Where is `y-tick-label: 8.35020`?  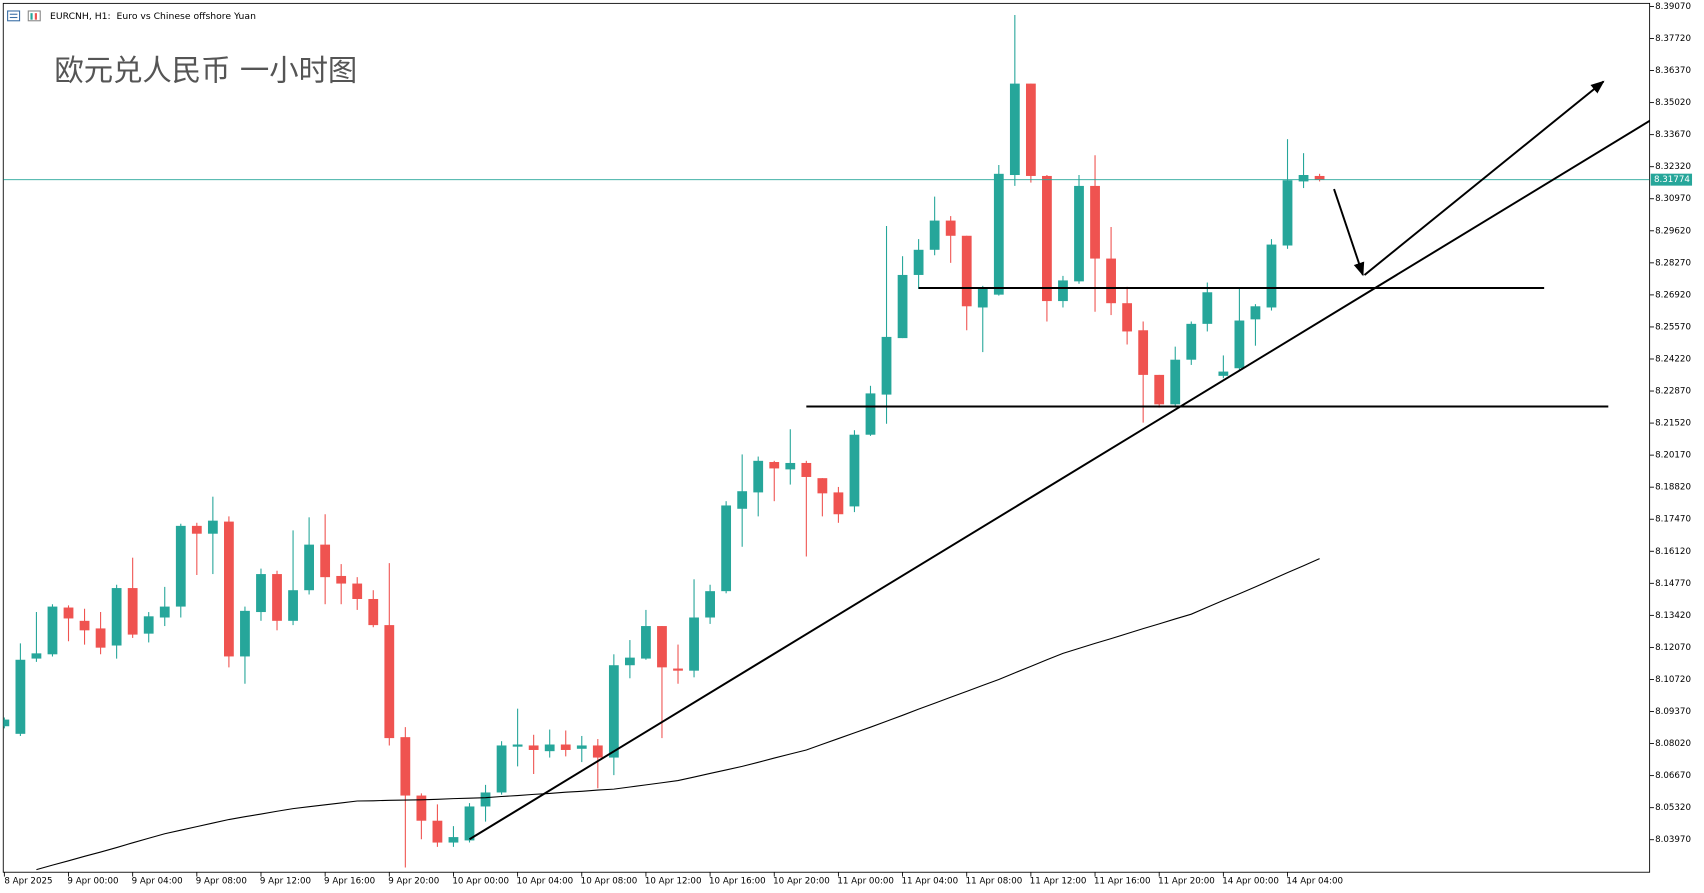 y-tick-label: 8.35020 is located at coordinates (1673, 103).